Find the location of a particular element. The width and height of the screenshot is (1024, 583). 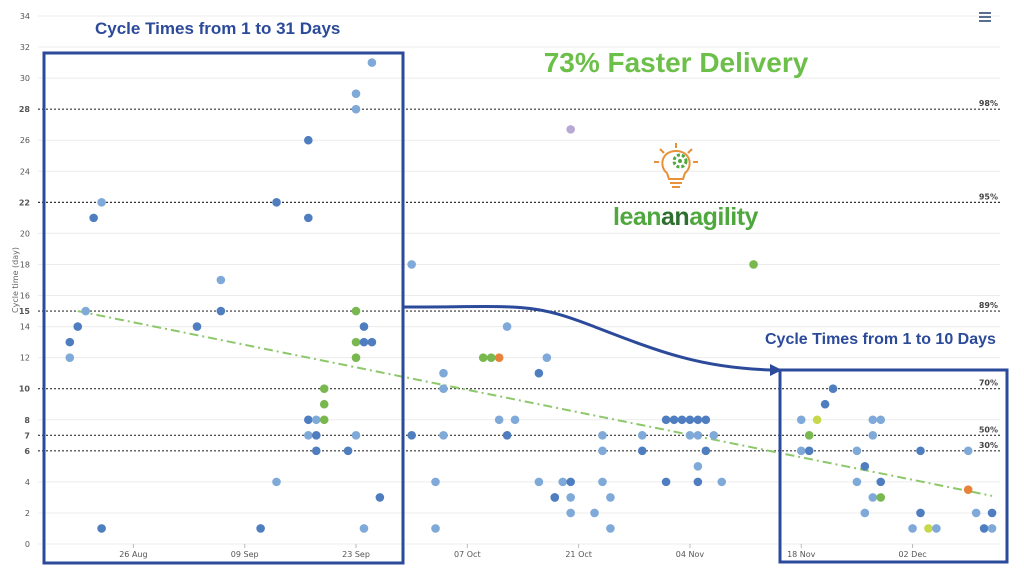

percentile-label: 30% is located at coordinates (988, 445).